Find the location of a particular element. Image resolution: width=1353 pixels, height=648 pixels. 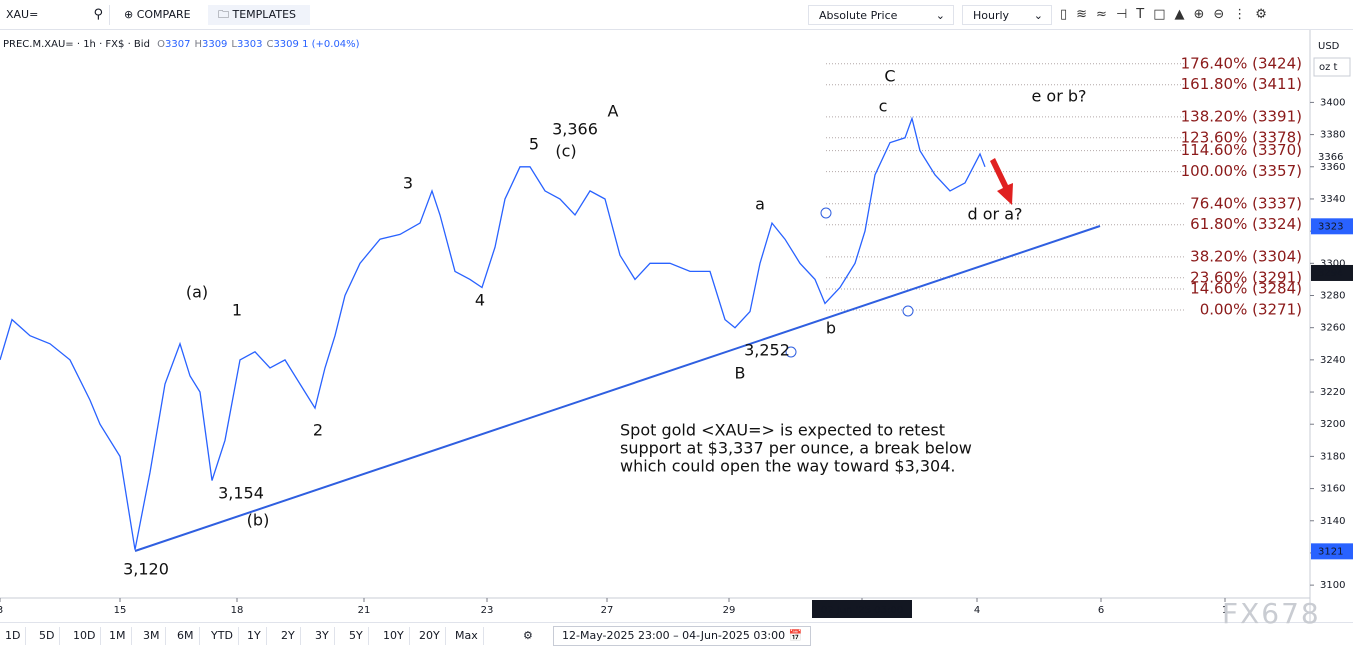

ohlc-value: 3307 is located at coordinates (177, 44).